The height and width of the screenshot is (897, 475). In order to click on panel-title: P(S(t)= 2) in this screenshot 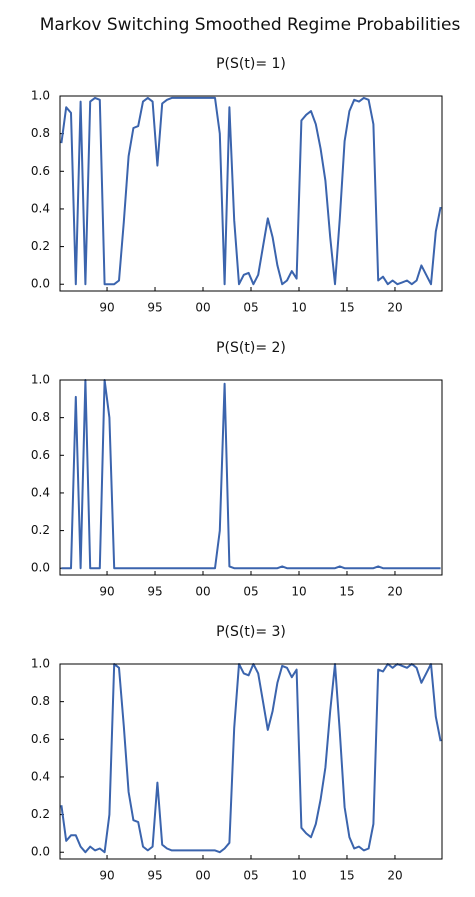, I will do `click(251, 348)`.